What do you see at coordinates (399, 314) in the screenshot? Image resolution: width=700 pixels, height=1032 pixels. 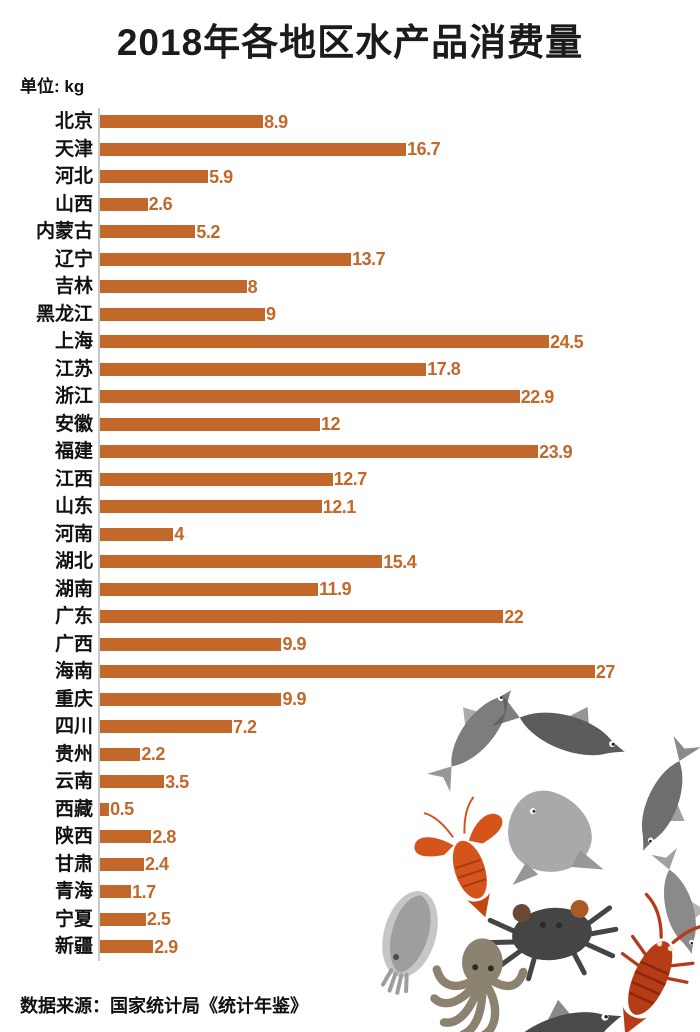 I see `bar-track: 9` at bounding box center [399, 314].